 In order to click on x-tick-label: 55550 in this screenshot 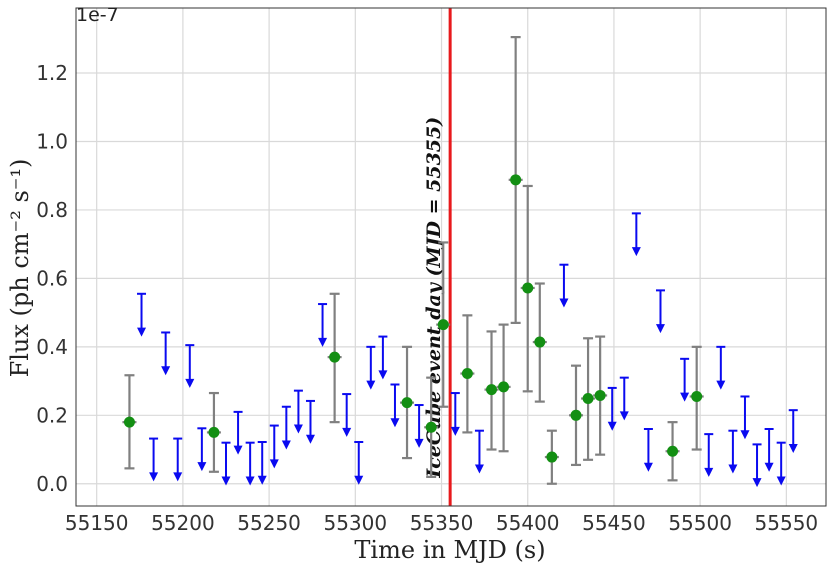, I will do `click(787, 523)`.